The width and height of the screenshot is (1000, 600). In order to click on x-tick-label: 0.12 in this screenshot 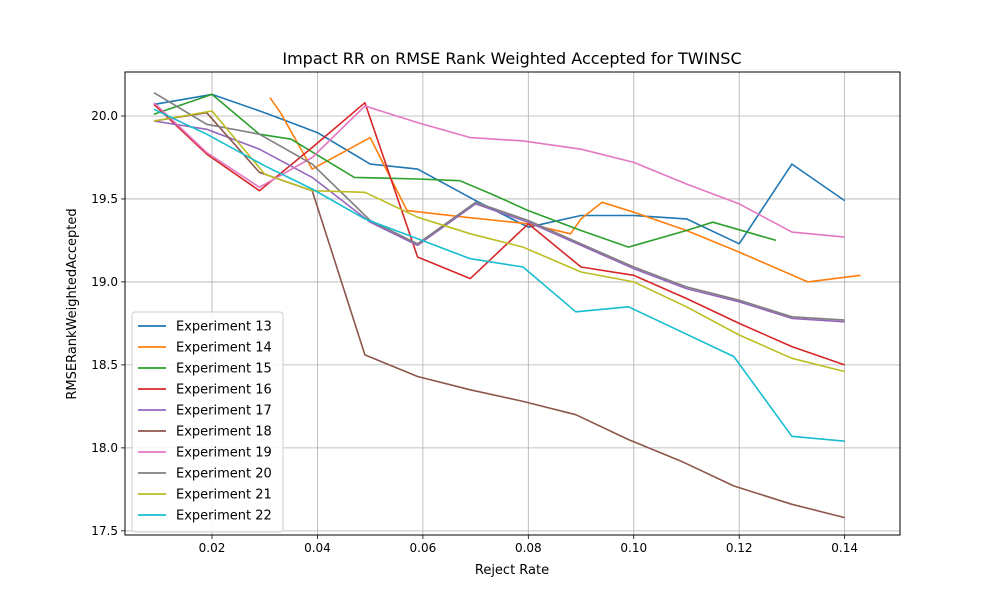, I will do `click(739, 548)`.